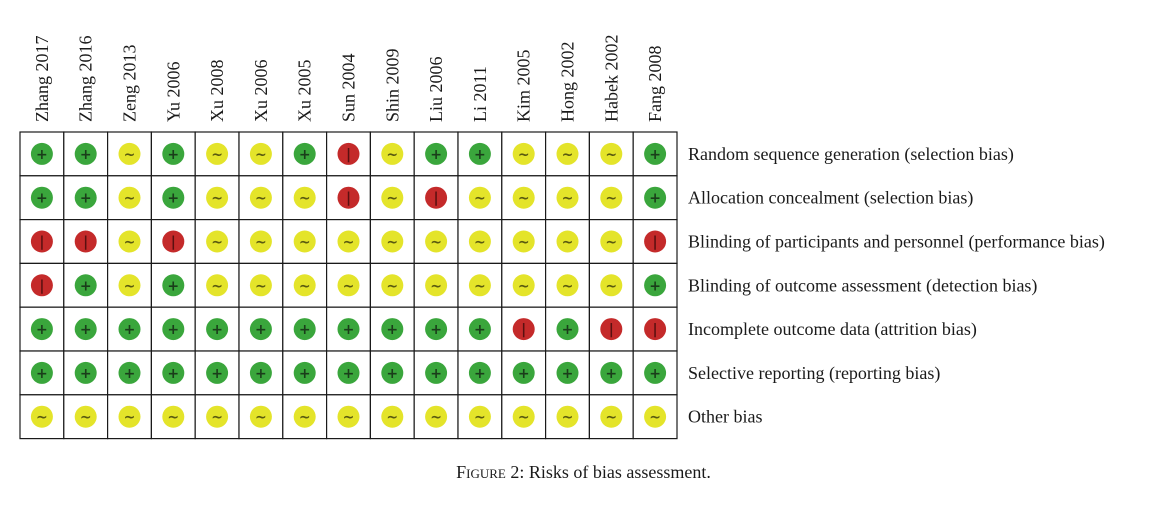 This screenshot has width=1167, height=508. Describe the element at coordinates (86, 79) in the screenshot. I see `study-label: Zhang 2016` at that location.